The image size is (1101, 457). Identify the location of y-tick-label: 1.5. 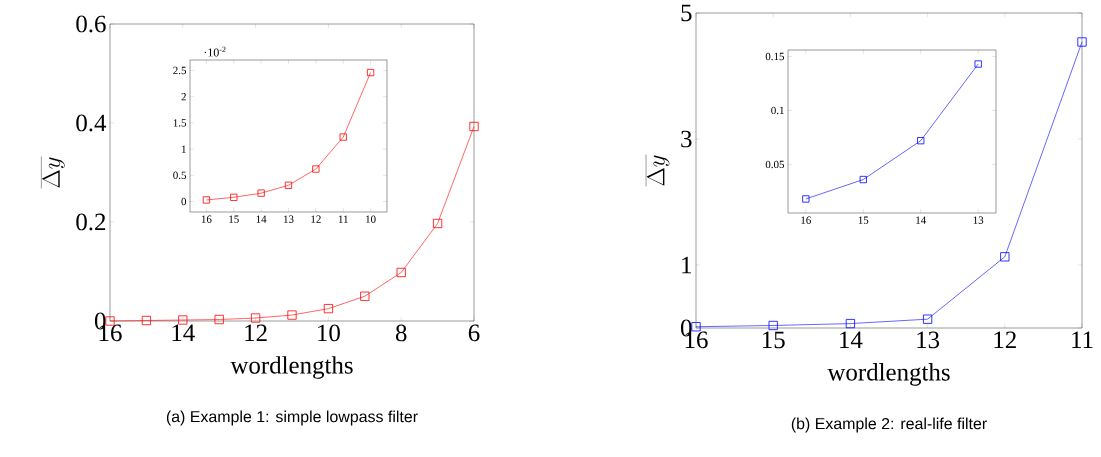
(180, 123).